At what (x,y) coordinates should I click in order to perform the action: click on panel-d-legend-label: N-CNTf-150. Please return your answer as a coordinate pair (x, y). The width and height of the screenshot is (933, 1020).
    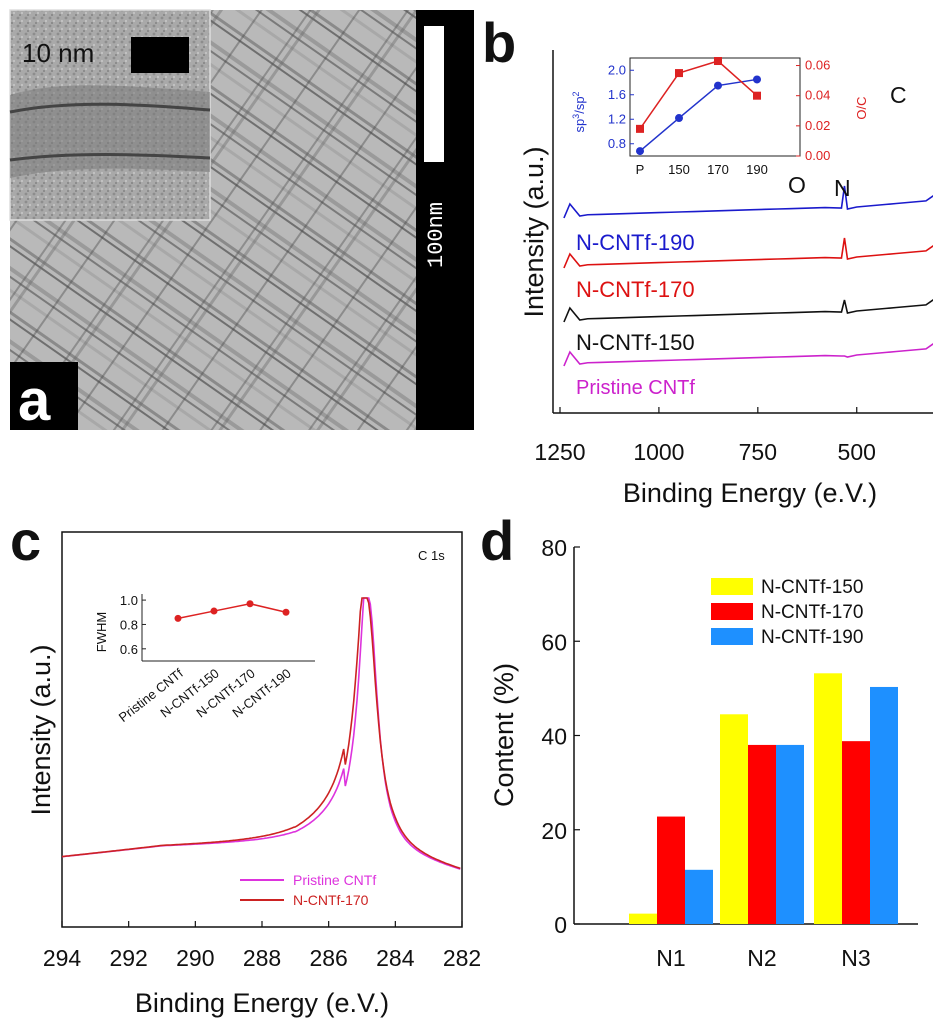
    Looking at the image, I should click on (812, 587).